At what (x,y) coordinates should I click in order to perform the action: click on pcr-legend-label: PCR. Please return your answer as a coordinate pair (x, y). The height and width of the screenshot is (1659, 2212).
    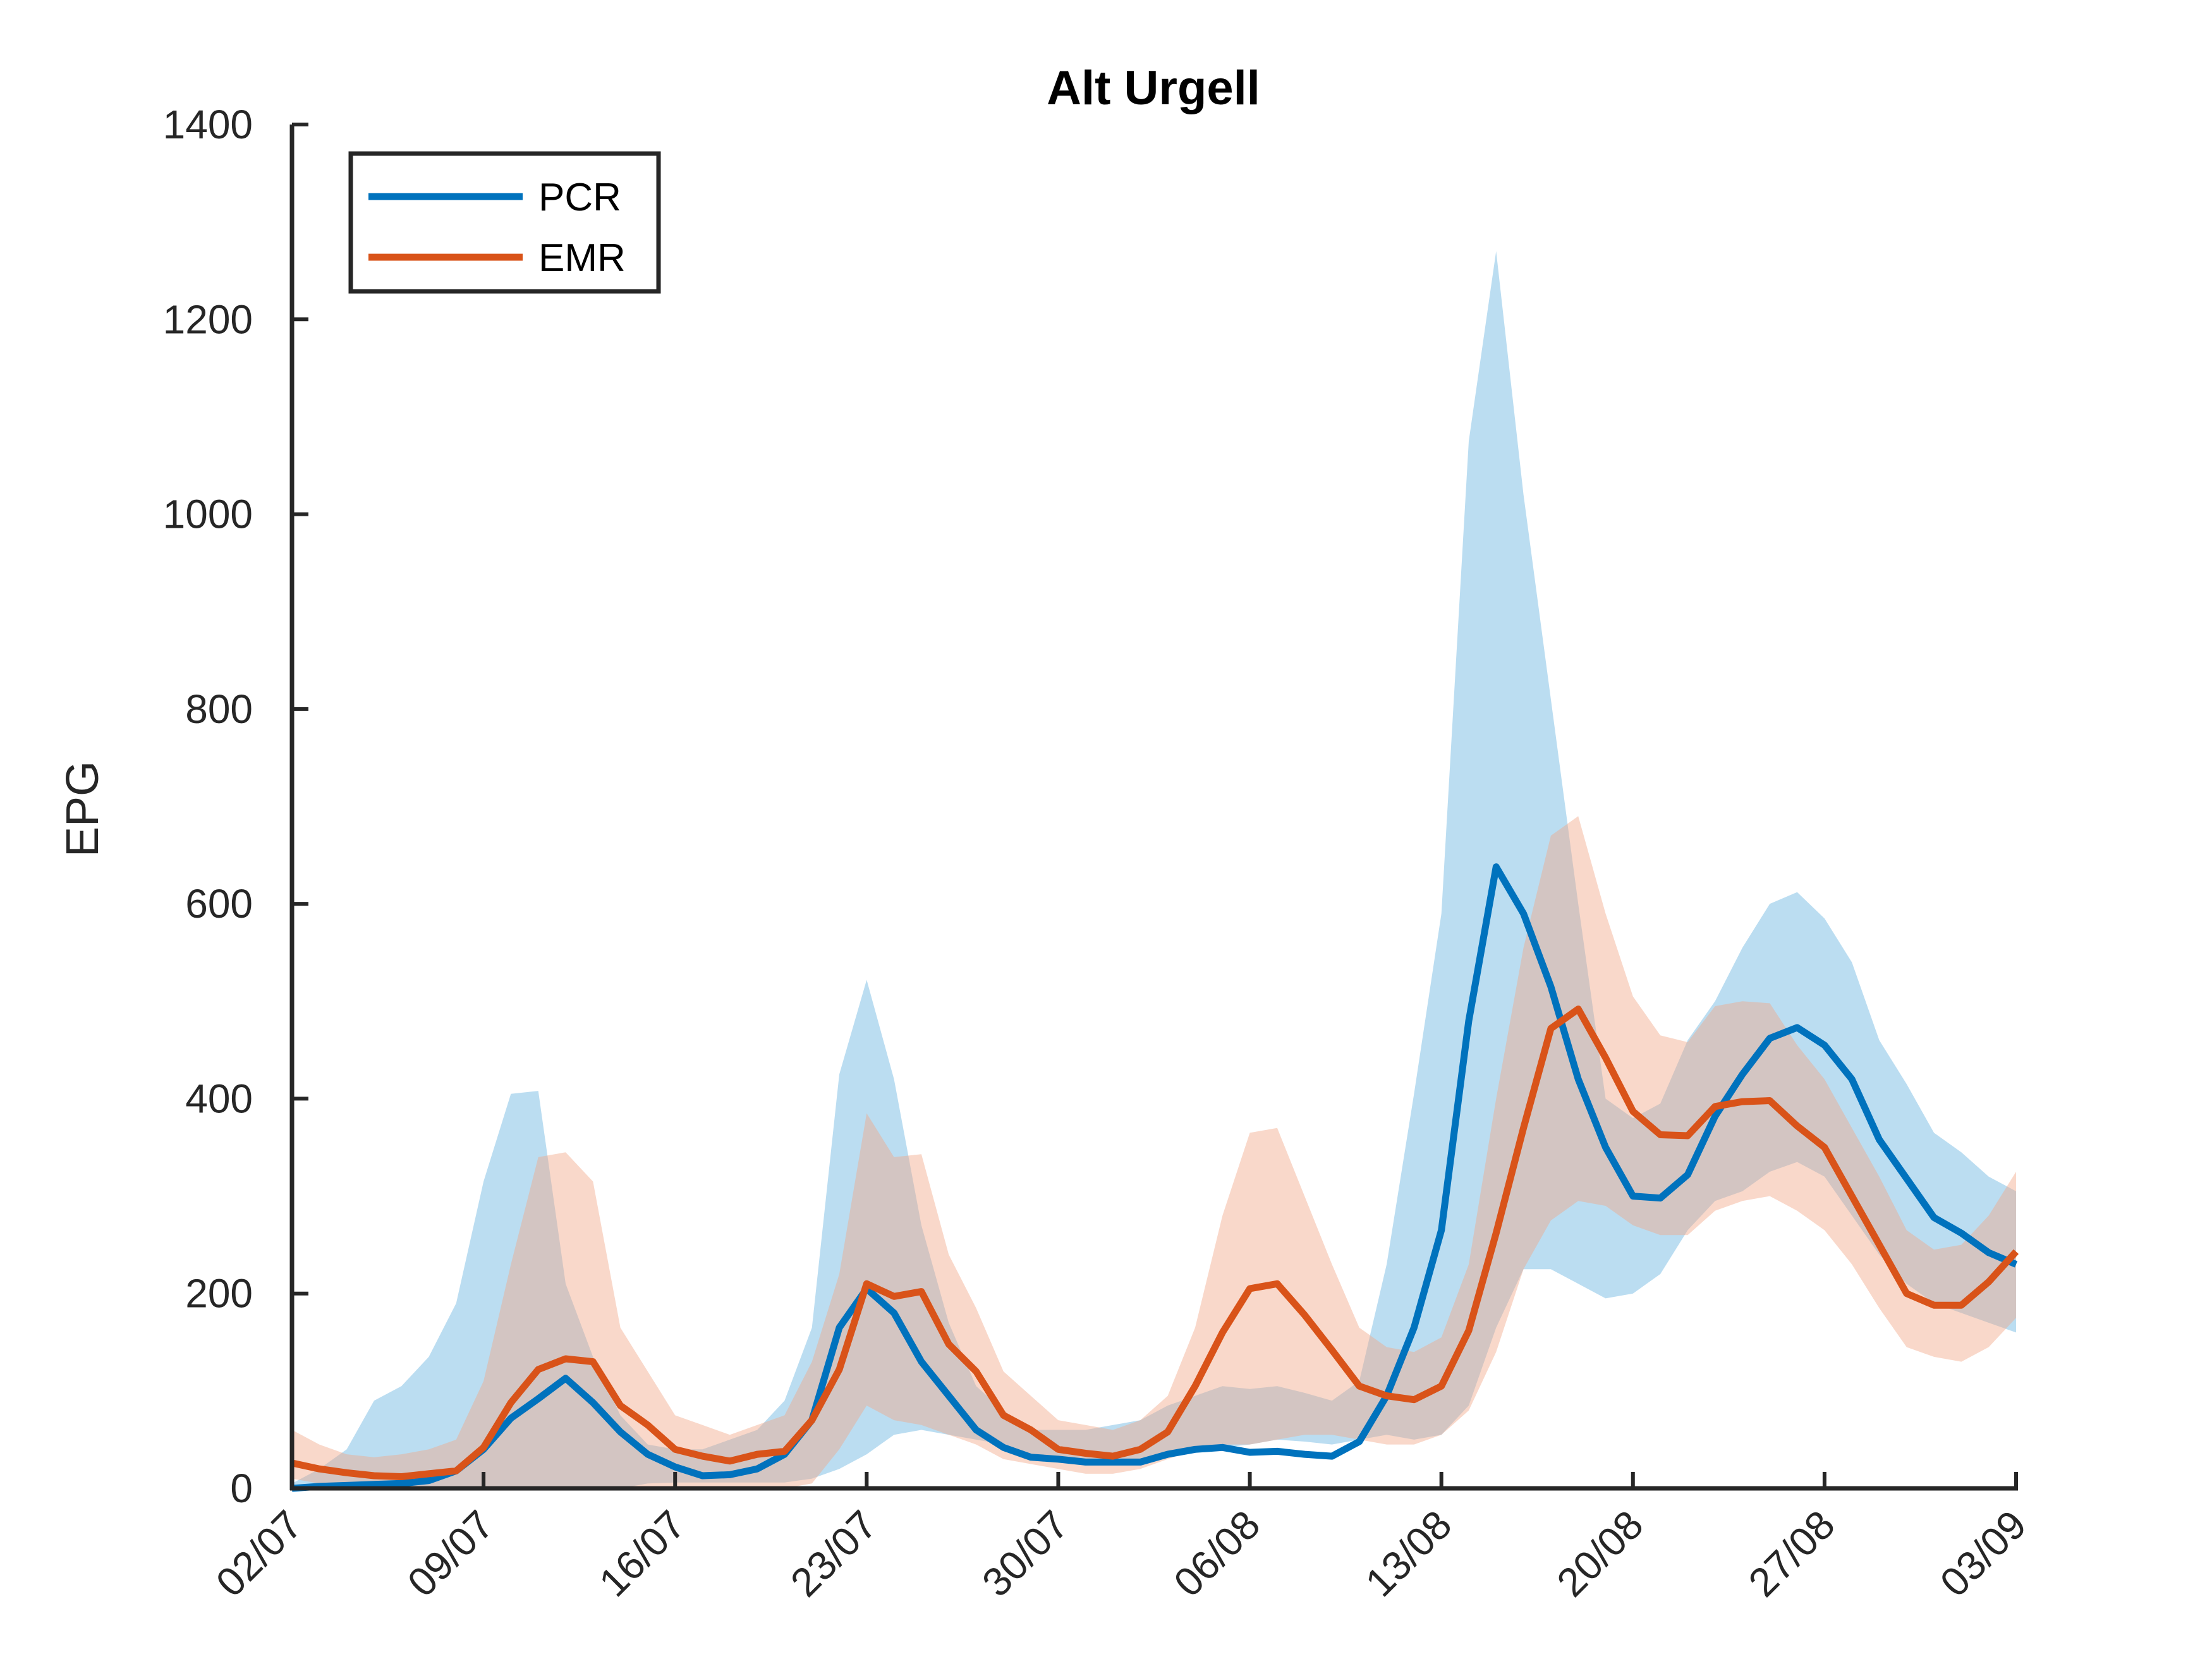
    Looking at the image, I should click on (579, 197).